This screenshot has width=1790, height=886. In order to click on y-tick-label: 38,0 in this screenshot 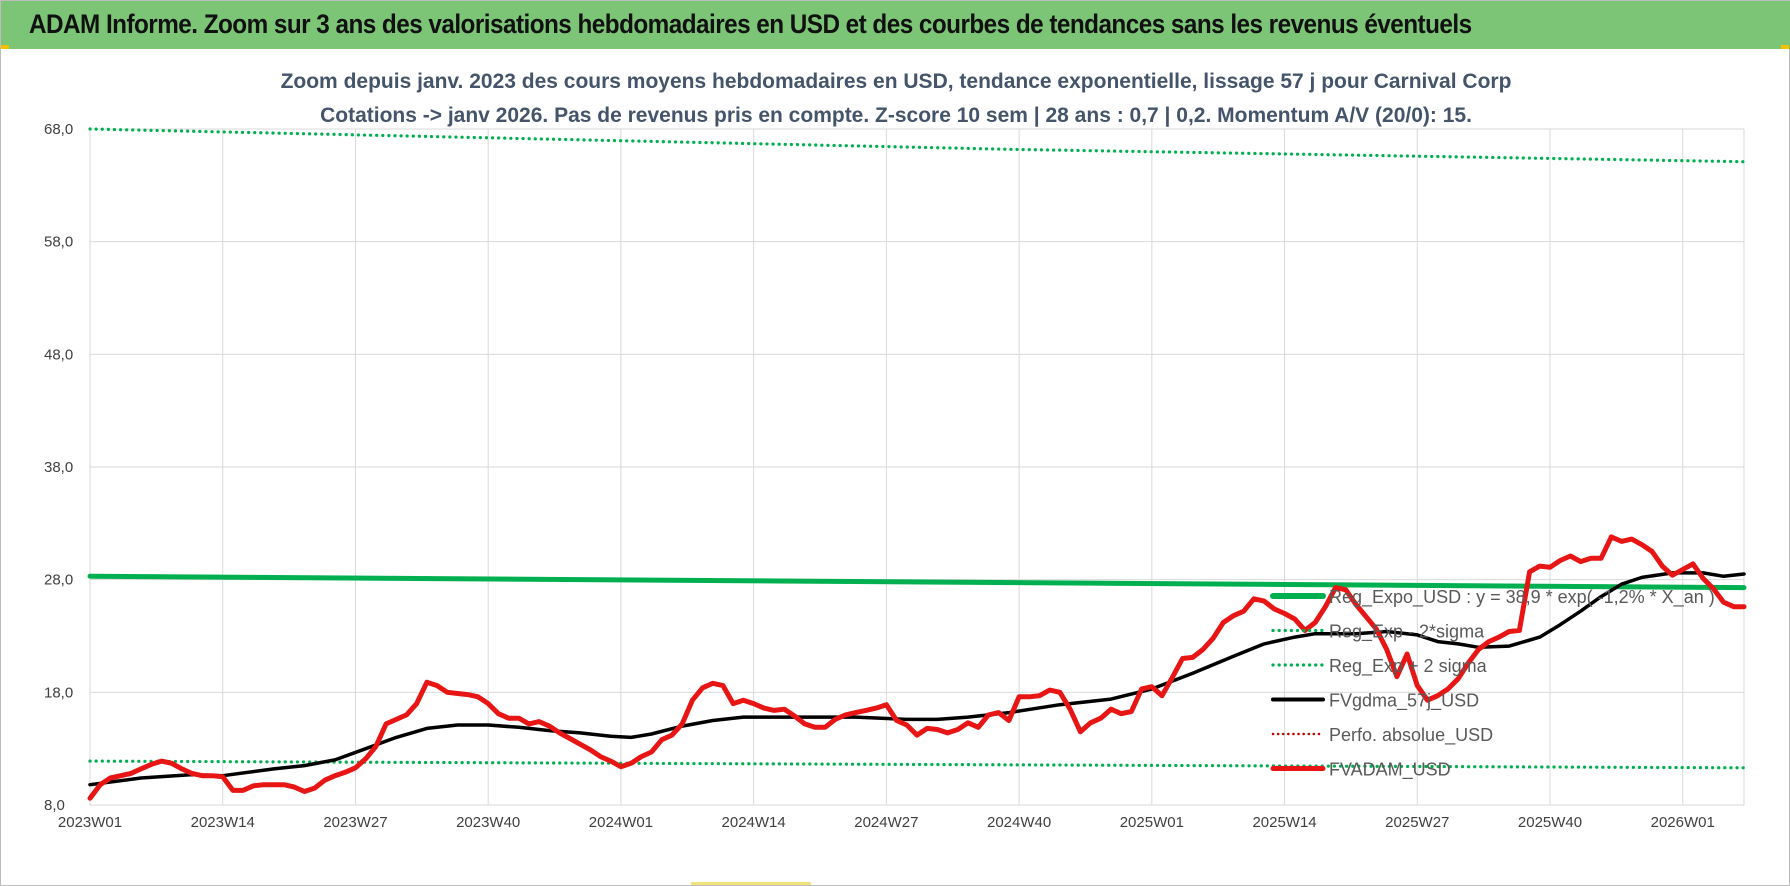, I will do `click(58, 467)`.